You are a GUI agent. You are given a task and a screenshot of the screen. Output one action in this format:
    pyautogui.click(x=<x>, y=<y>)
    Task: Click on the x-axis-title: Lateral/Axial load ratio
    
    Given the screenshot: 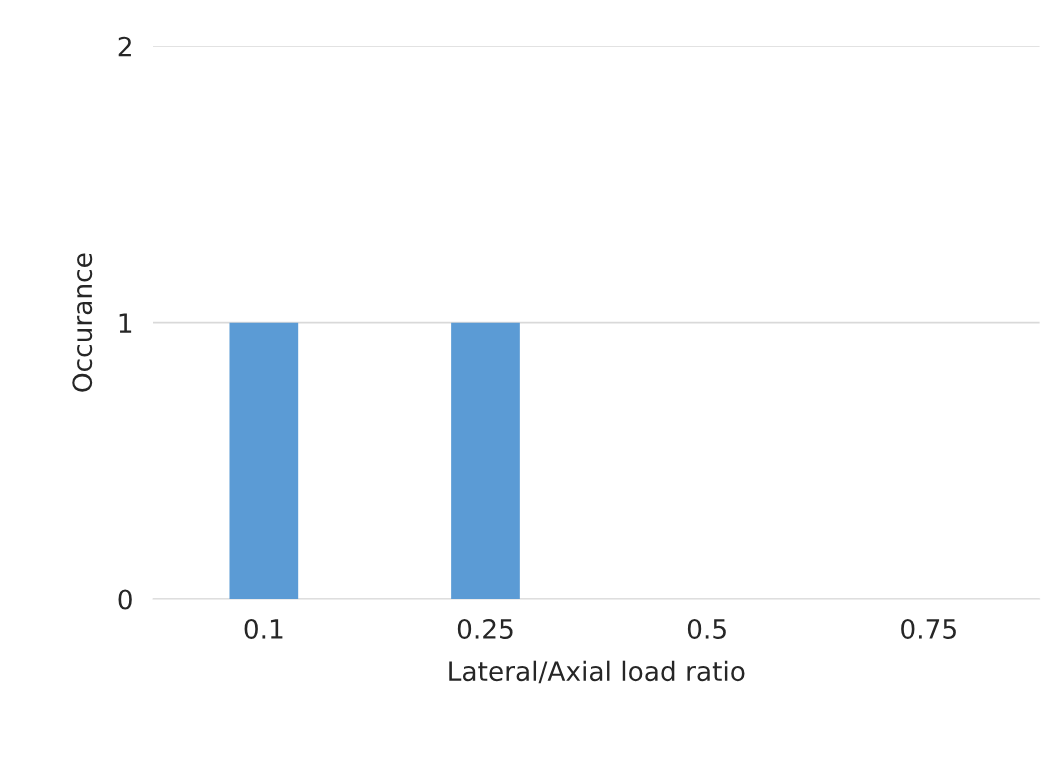 What is the action you would take?
    pyautogui.click(x=597, y=672)
    